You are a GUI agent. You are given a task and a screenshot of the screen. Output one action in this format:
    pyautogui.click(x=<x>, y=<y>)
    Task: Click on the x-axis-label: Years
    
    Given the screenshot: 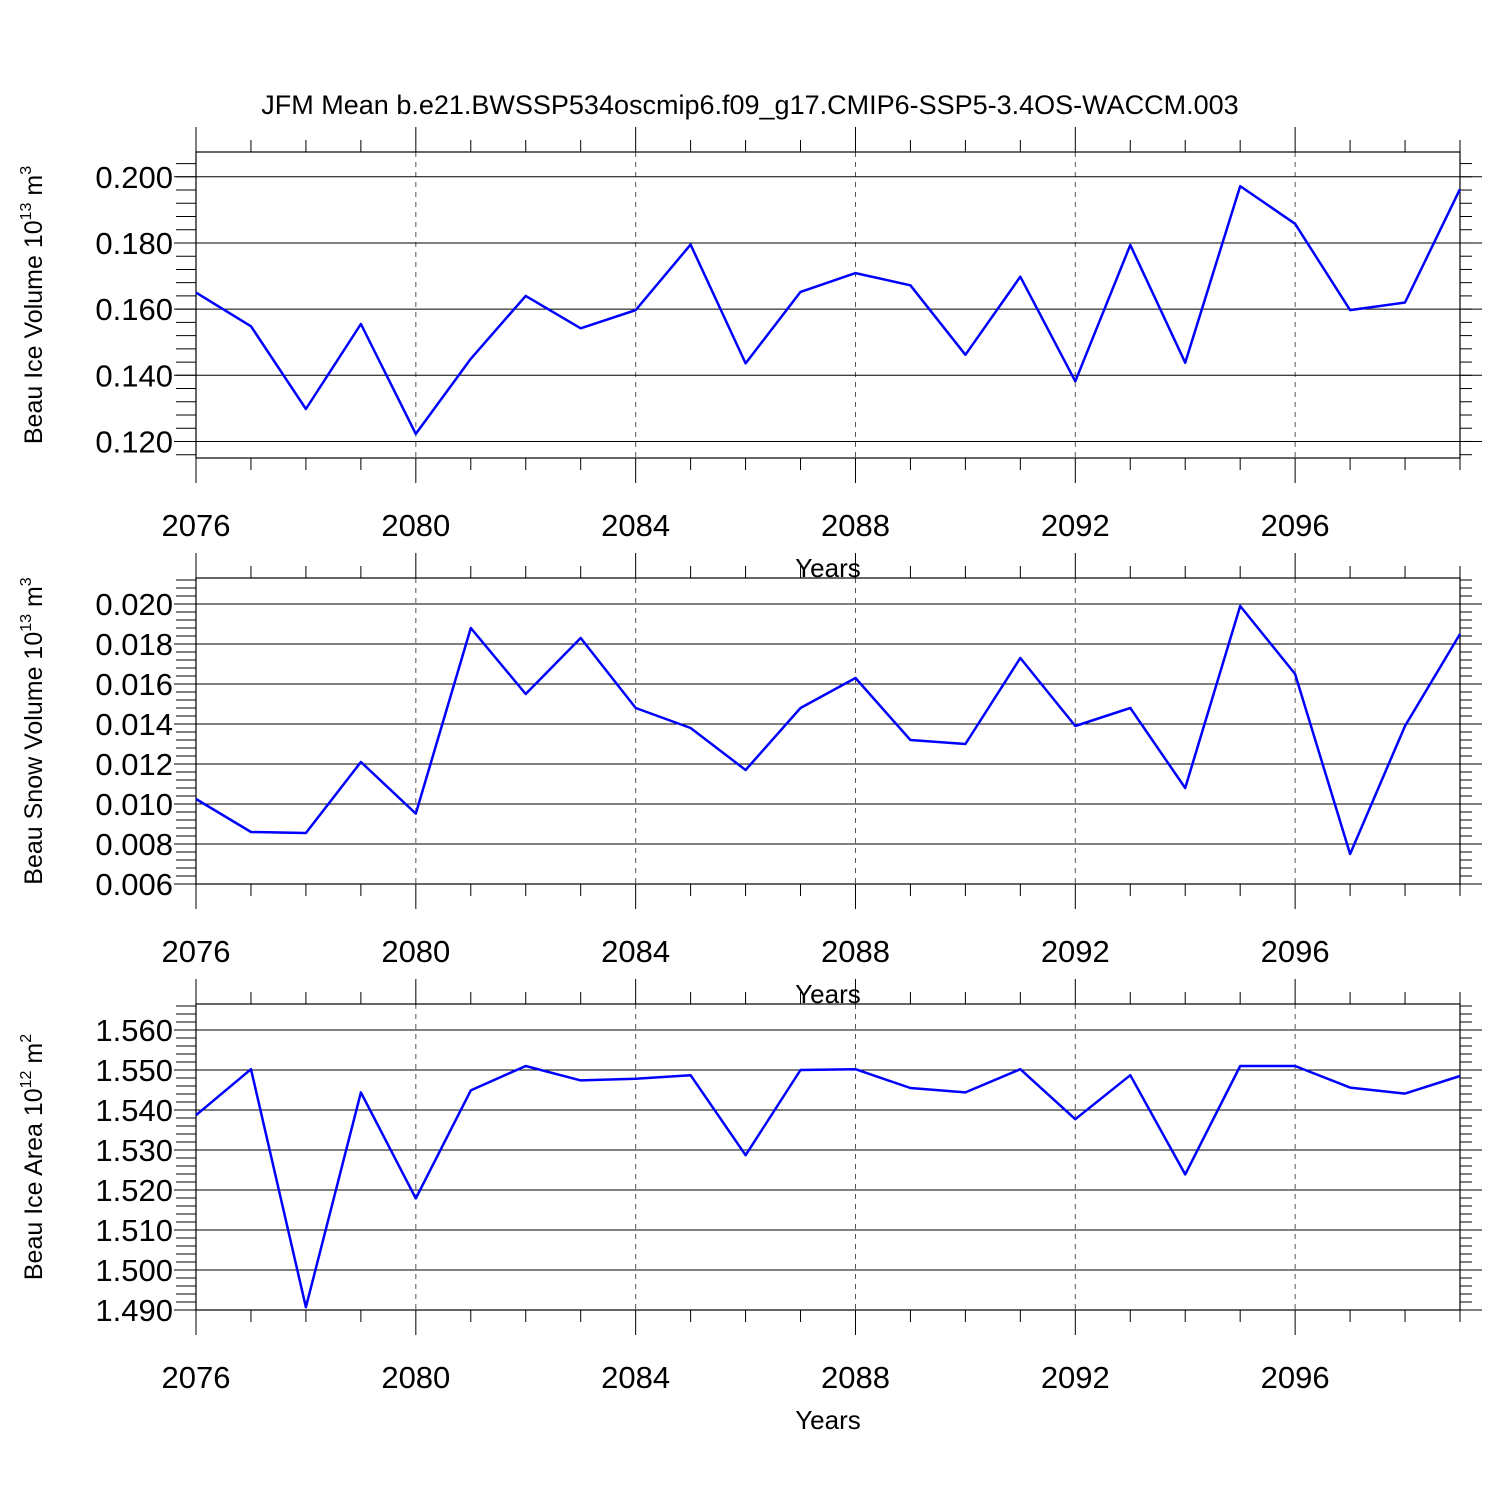 What is the action you would take?
    pyautogui.click(x=828, y=1420)
    